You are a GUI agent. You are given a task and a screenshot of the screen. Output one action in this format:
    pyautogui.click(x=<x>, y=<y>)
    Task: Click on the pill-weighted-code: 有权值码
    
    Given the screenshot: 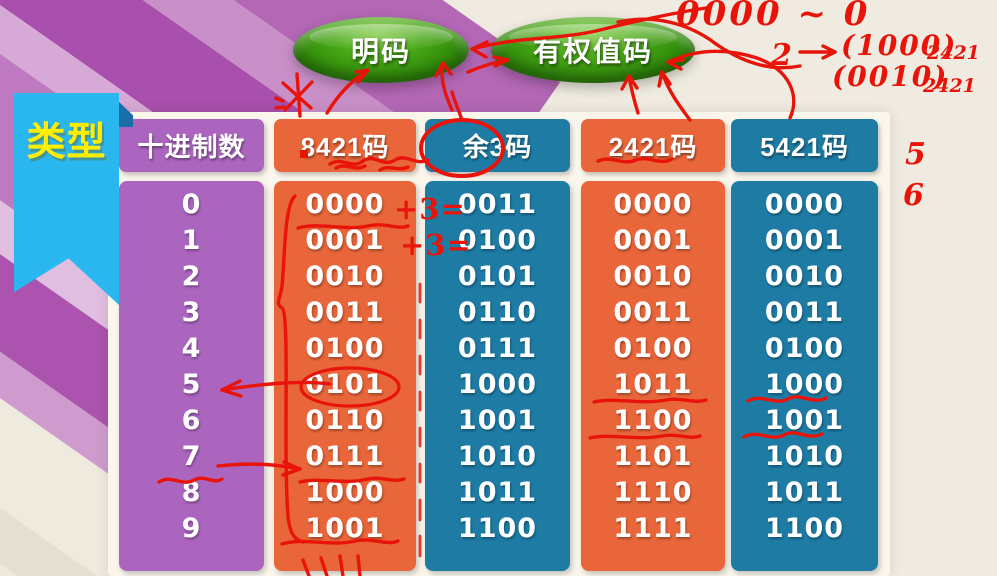 What is the action you would take?
    pyautogui.click(x=593, y=50)
    